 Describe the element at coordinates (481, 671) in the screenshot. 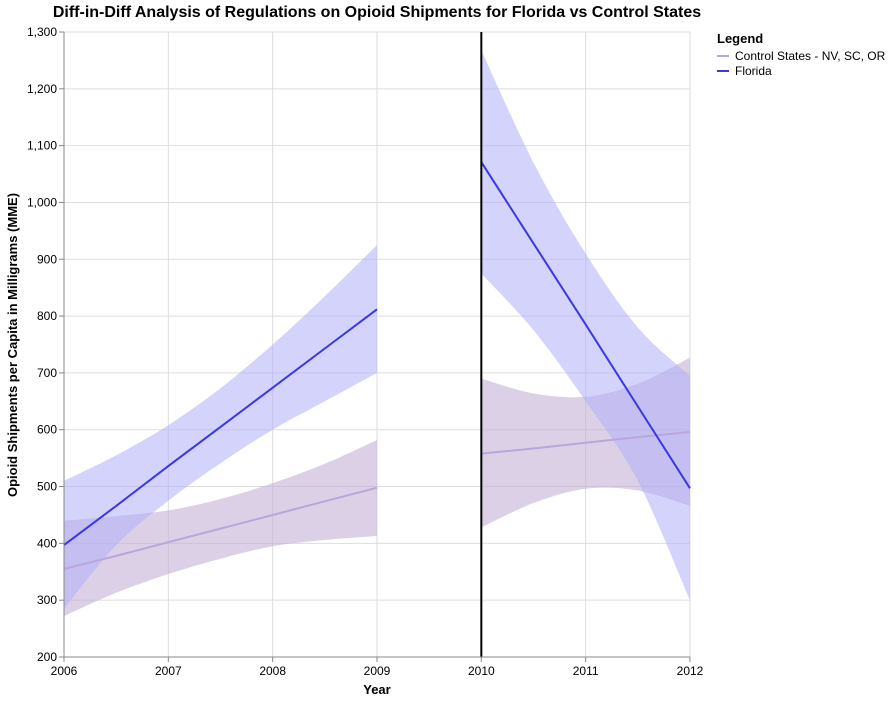

I see `x-tick-label: 2010` at that location.